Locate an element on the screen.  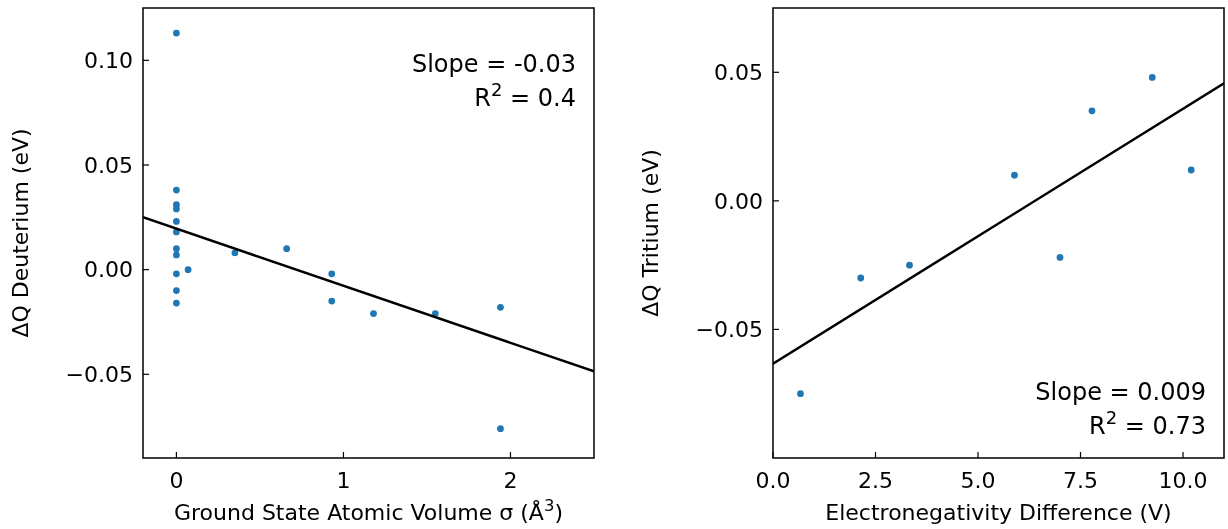
x-tick-label: 1 is located at coordinates (343, 480).